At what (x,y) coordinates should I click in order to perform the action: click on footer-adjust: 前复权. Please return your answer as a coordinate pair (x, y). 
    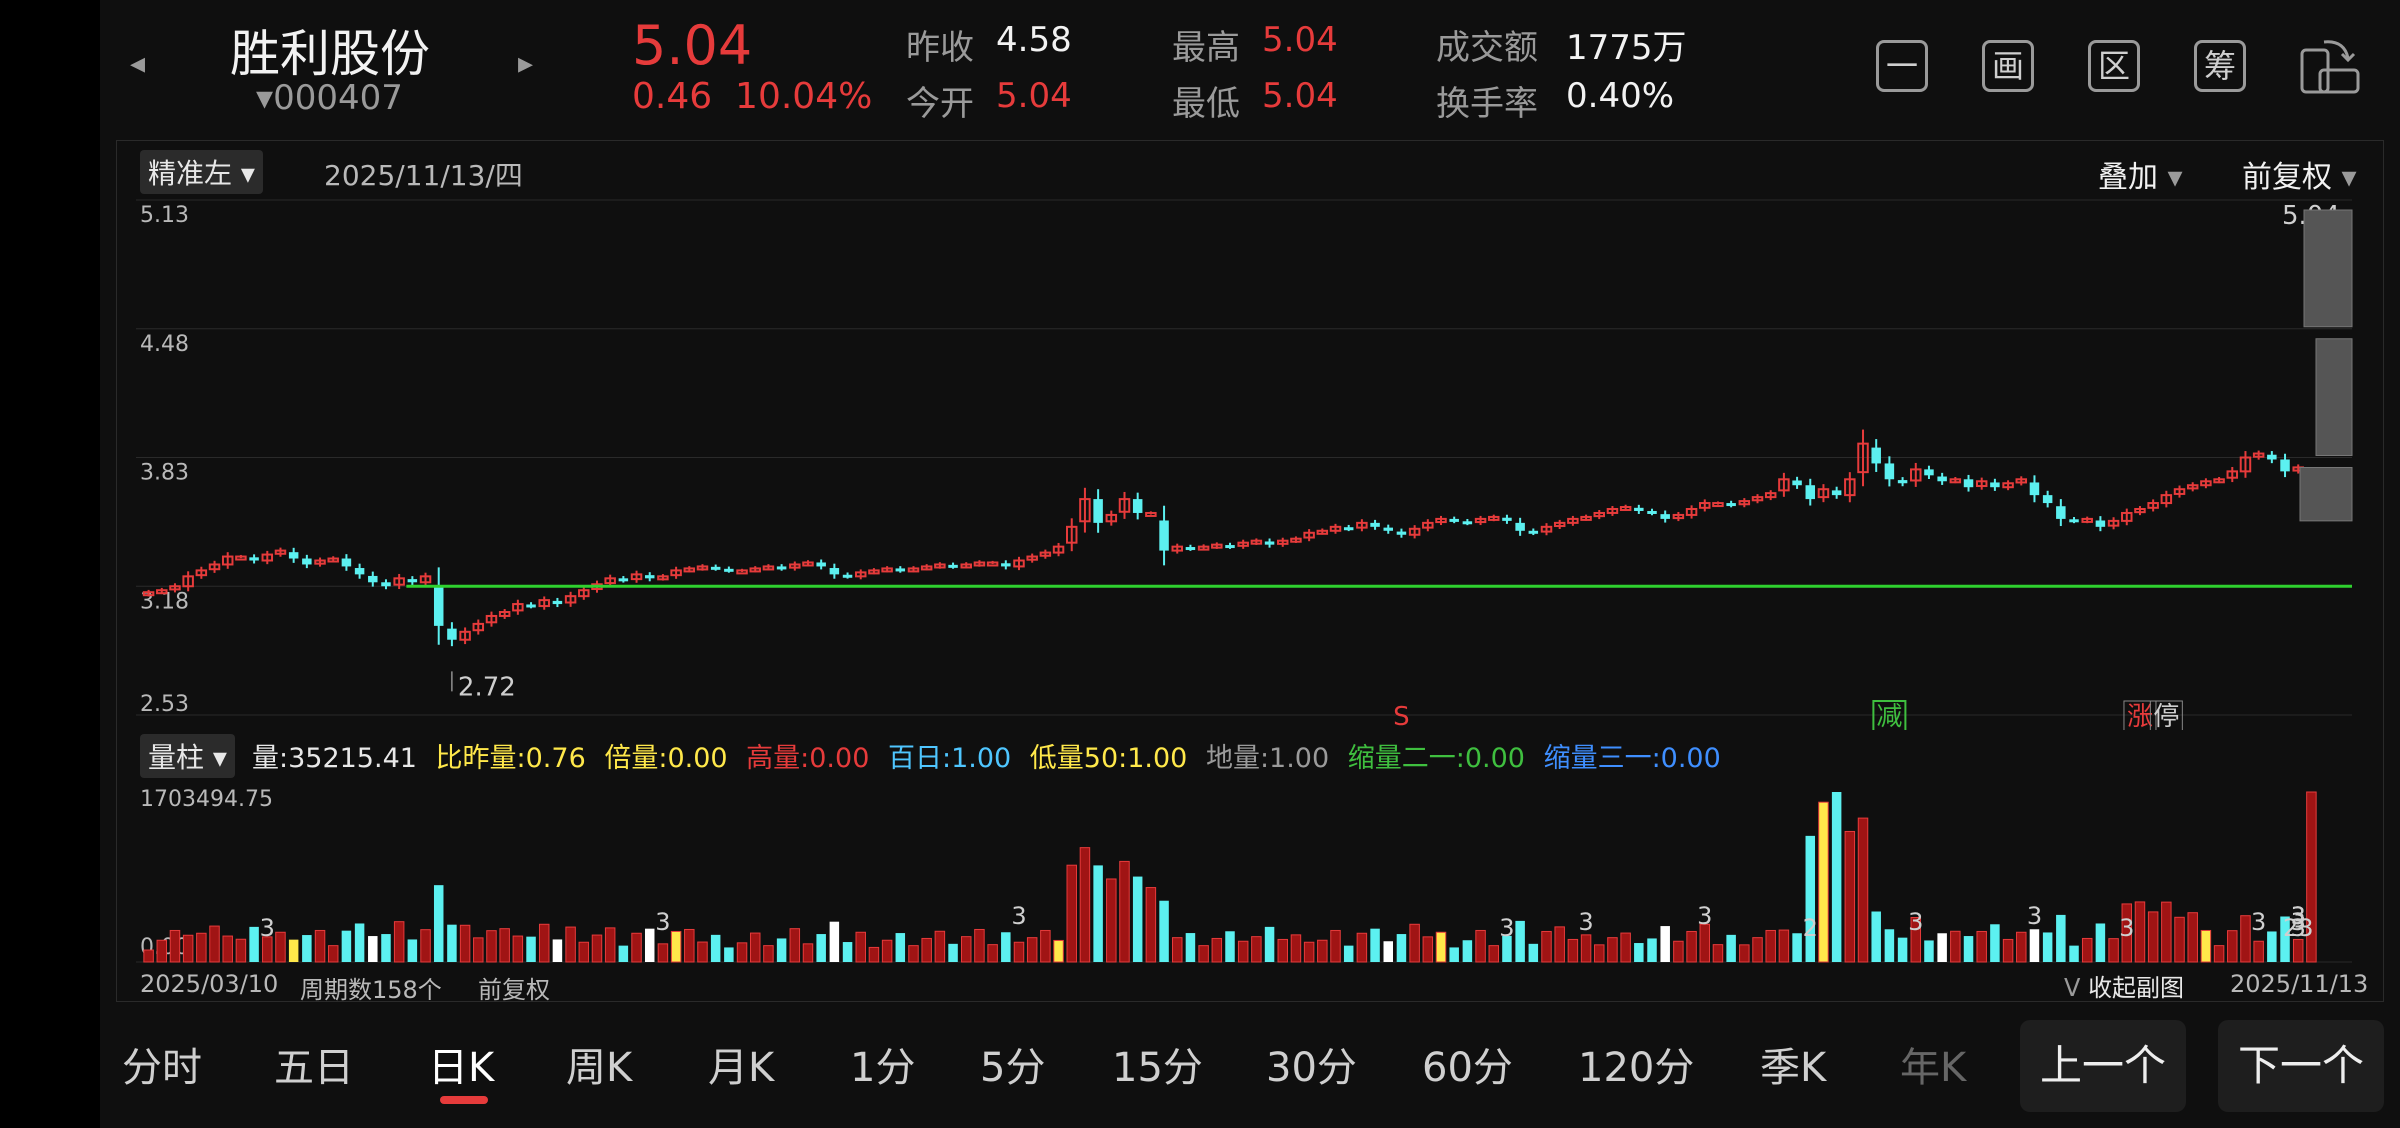
    Looking at the image, I should click on (514, 990).